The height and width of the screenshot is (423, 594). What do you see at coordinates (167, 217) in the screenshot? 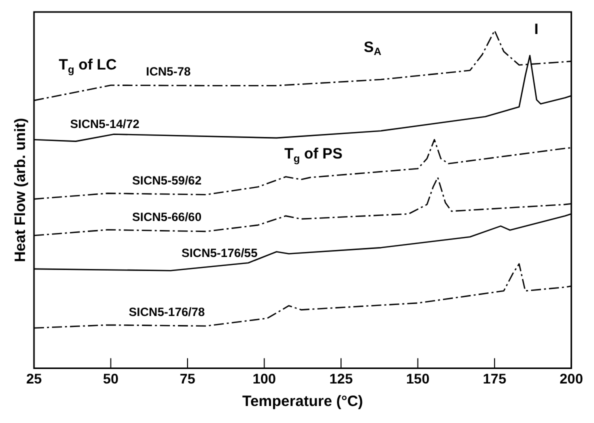
I see `series-label: SICN5-66/60` at bounding box center [167, 217].